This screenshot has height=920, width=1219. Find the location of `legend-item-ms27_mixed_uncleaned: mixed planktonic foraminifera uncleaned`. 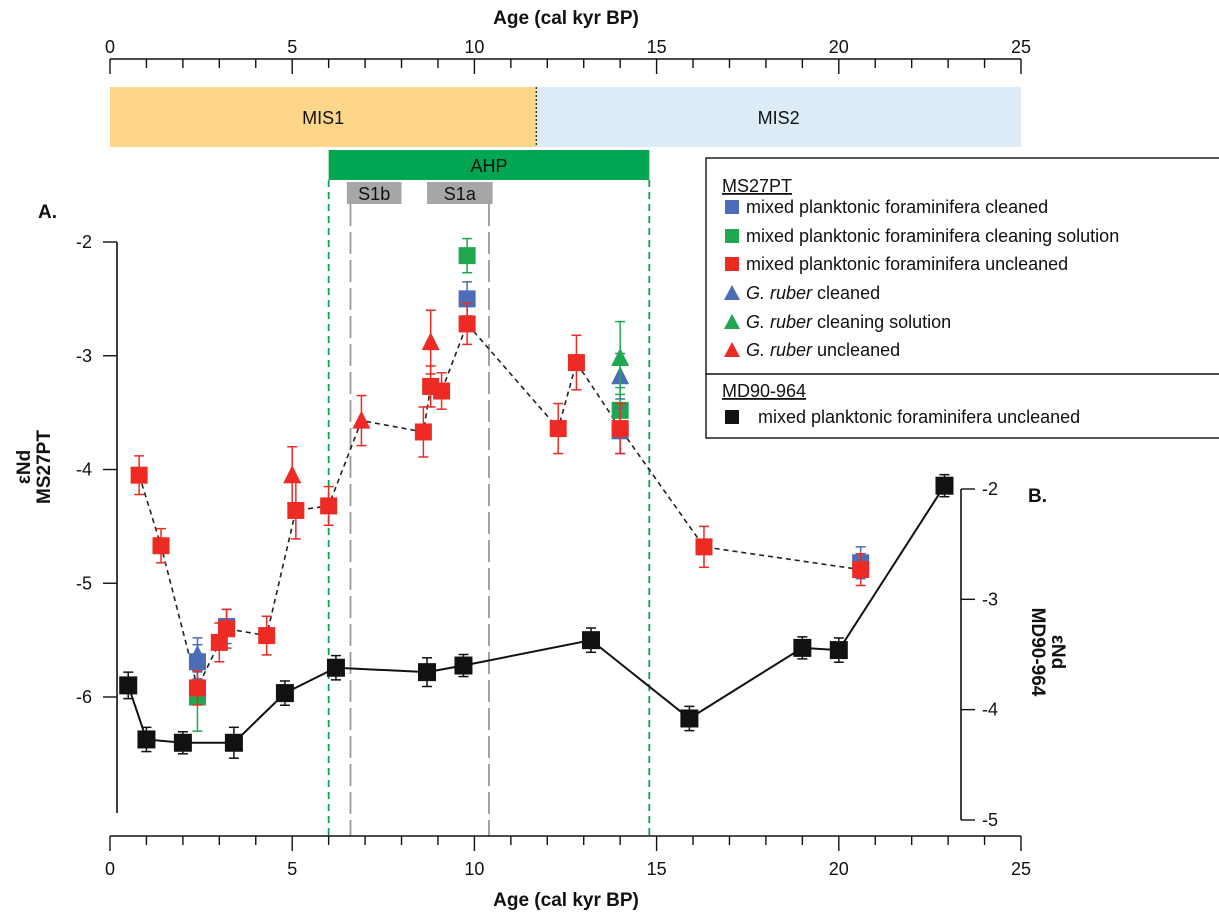

legend-item-ms27_mixed_uncleaned: mixed planktonic foraminifera uncleaned is located at coordinates (896, 264).